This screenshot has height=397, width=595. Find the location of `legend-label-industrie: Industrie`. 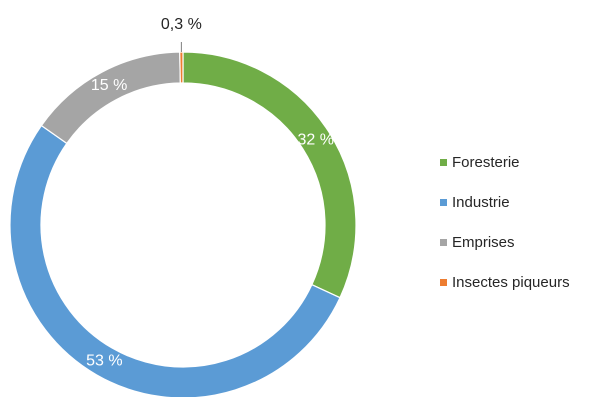

legend-label-industrie: Industrie is located at coordinates (481, 202).